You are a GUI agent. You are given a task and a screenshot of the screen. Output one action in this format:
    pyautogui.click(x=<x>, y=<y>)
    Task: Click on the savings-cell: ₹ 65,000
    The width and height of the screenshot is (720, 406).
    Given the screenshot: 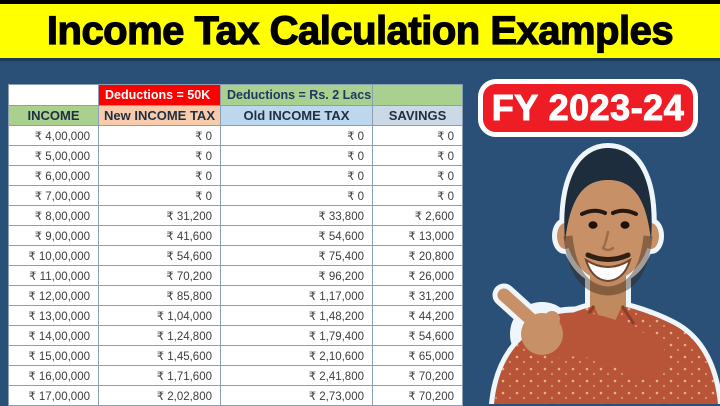 What is the action you would take?
    pyautogui.click(x=417, y=355)
    